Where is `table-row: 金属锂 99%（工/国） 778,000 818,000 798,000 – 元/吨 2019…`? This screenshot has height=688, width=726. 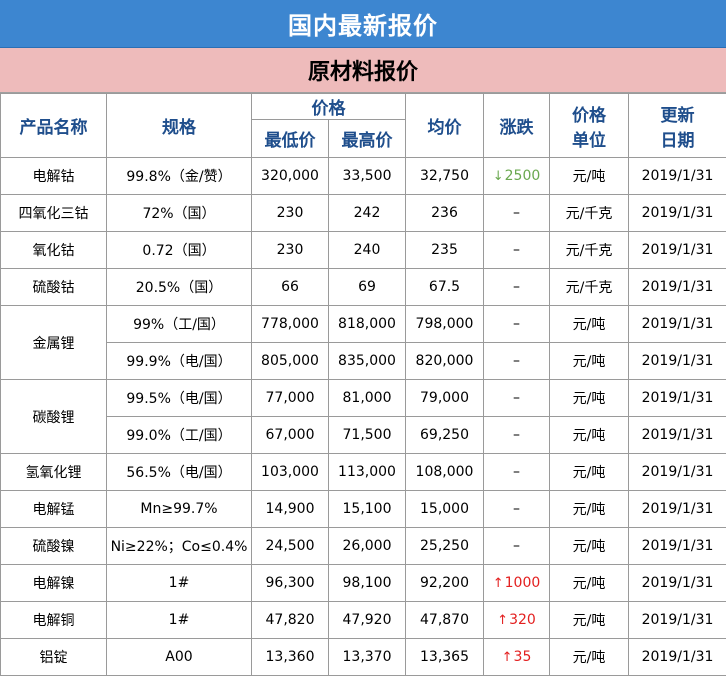
table-row: 金属锂 99%（工/国） 778,000 818,000 798,000 – 元/吨 2019… is located at coordinates (363, 342).